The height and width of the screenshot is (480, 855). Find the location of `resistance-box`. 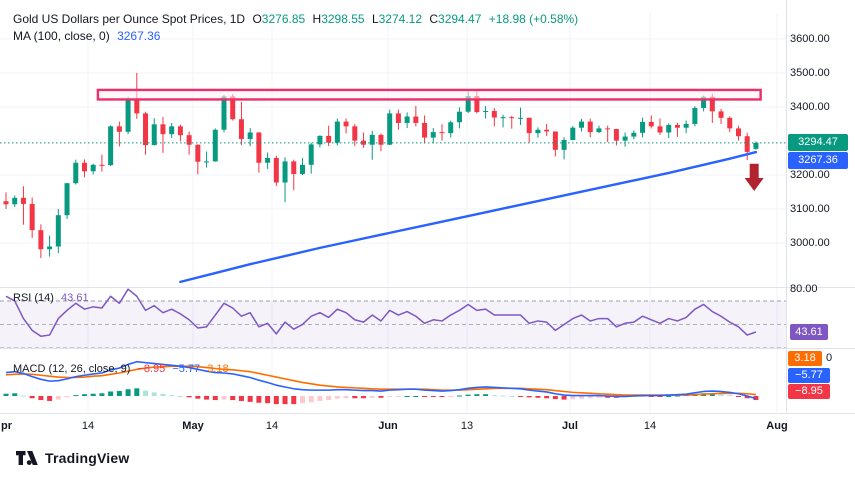

resistance-box is located at coordinates (429, 94).